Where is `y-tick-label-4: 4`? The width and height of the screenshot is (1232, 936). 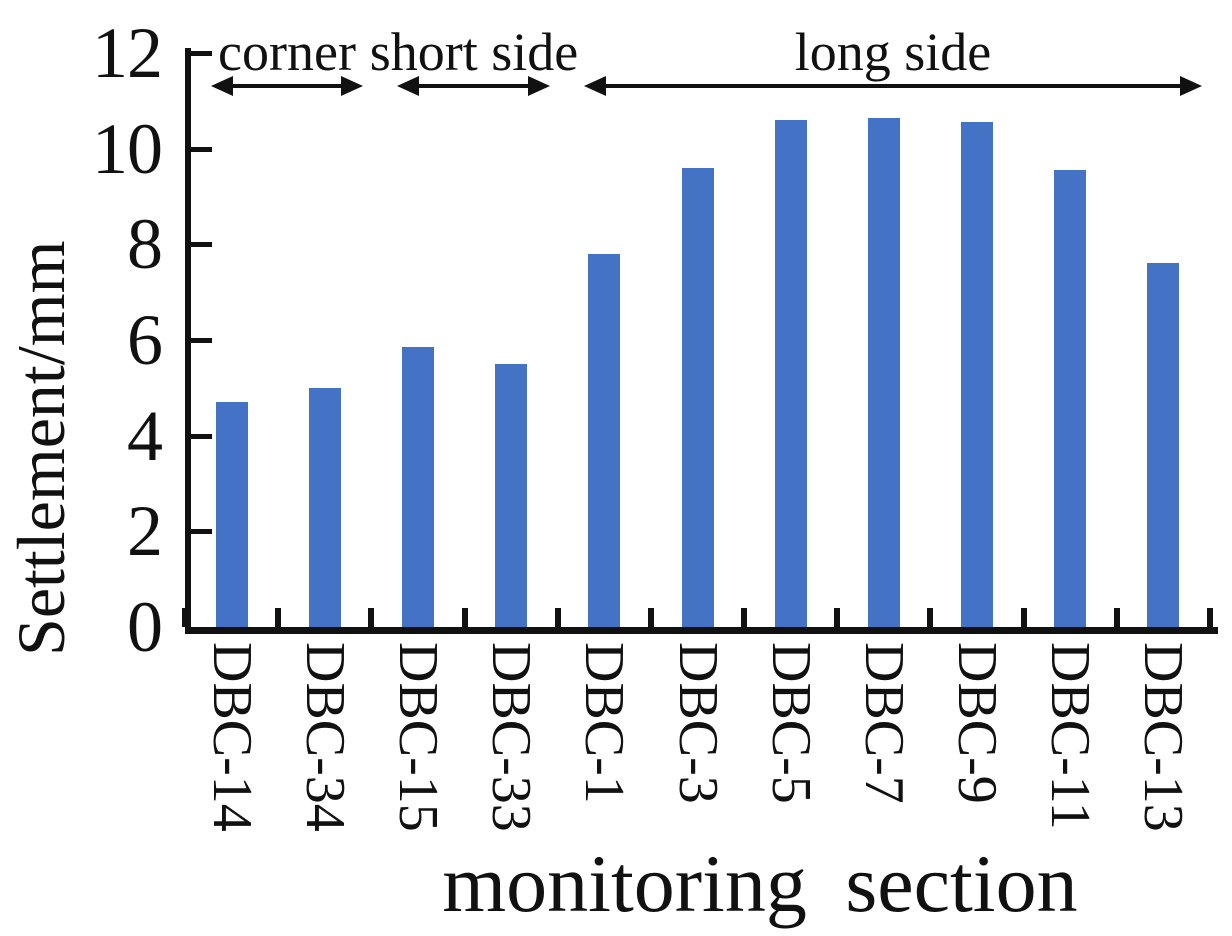 y-tick-label-4: 4 is located at coordinates (145, 436).